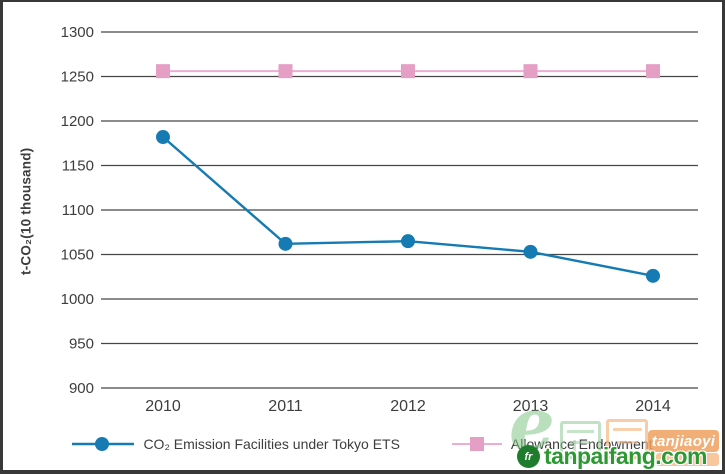  I want to click on y-tick-label: 1250, so click(77, 77).